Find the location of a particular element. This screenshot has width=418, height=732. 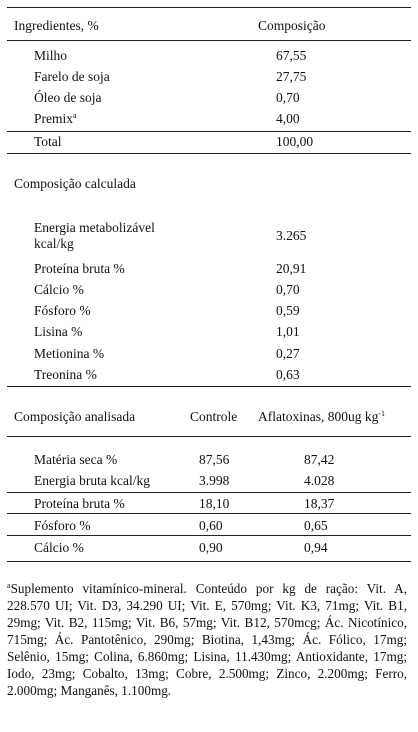

row-value: 27,75 is located at coordinates (291, 76).